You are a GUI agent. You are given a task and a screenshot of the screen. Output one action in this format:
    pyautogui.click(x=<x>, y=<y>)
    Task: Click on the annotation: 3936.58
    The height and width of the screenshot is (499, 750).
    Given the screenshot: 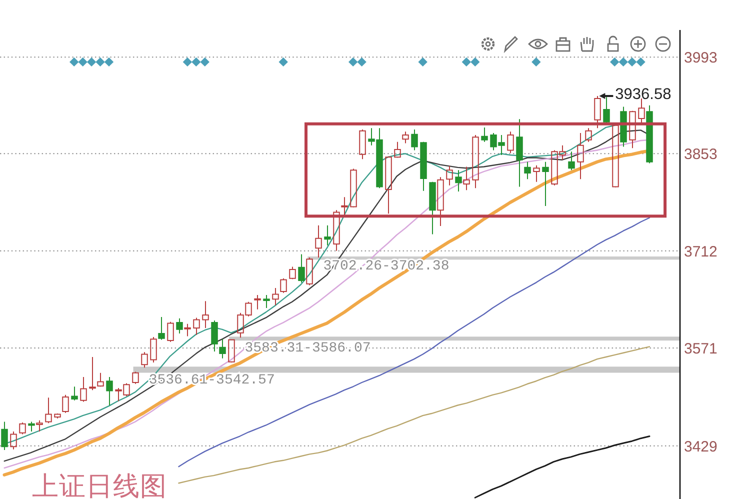 What is the action you would take?
    pyautogui.click(x=643, y=95)
    